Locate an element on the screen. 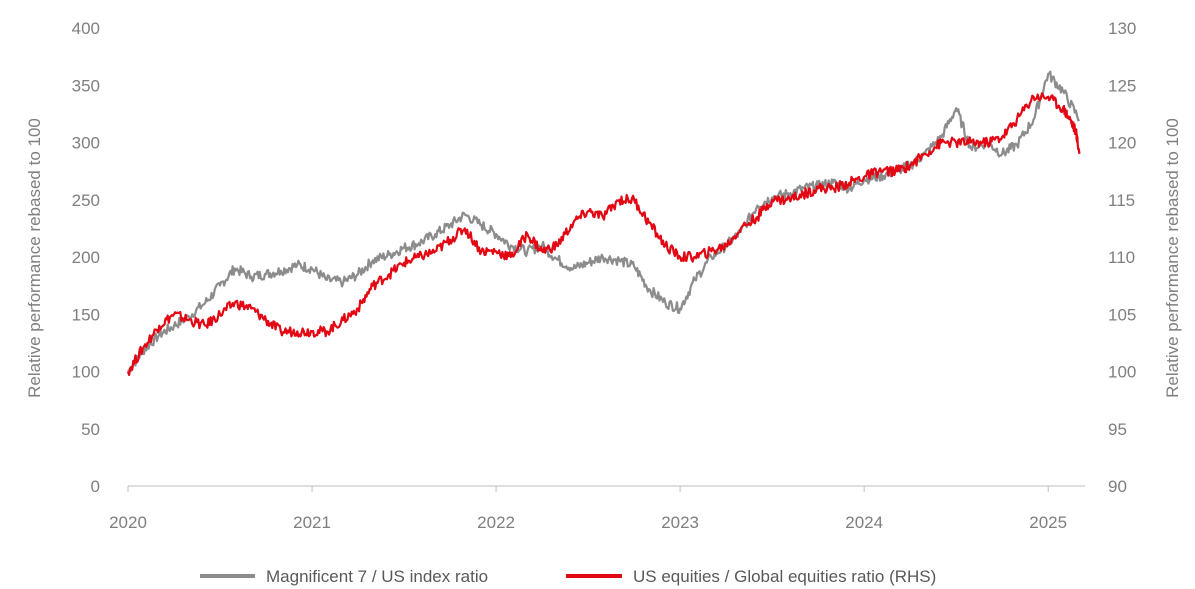 The height and width of the screenshot is (589, 1195). y-right-tick-label: 130 is located at coordinates (1122, 28).